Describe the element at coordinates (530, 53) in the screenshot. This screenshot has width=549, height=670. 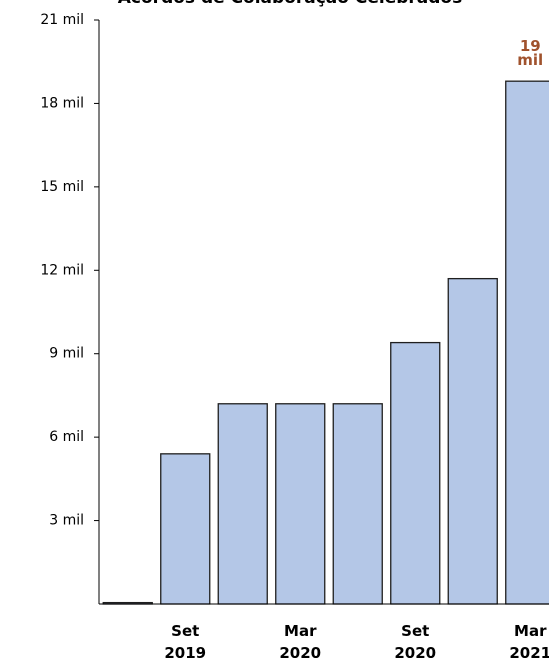
I see `value-label: 19 mil` at that location.